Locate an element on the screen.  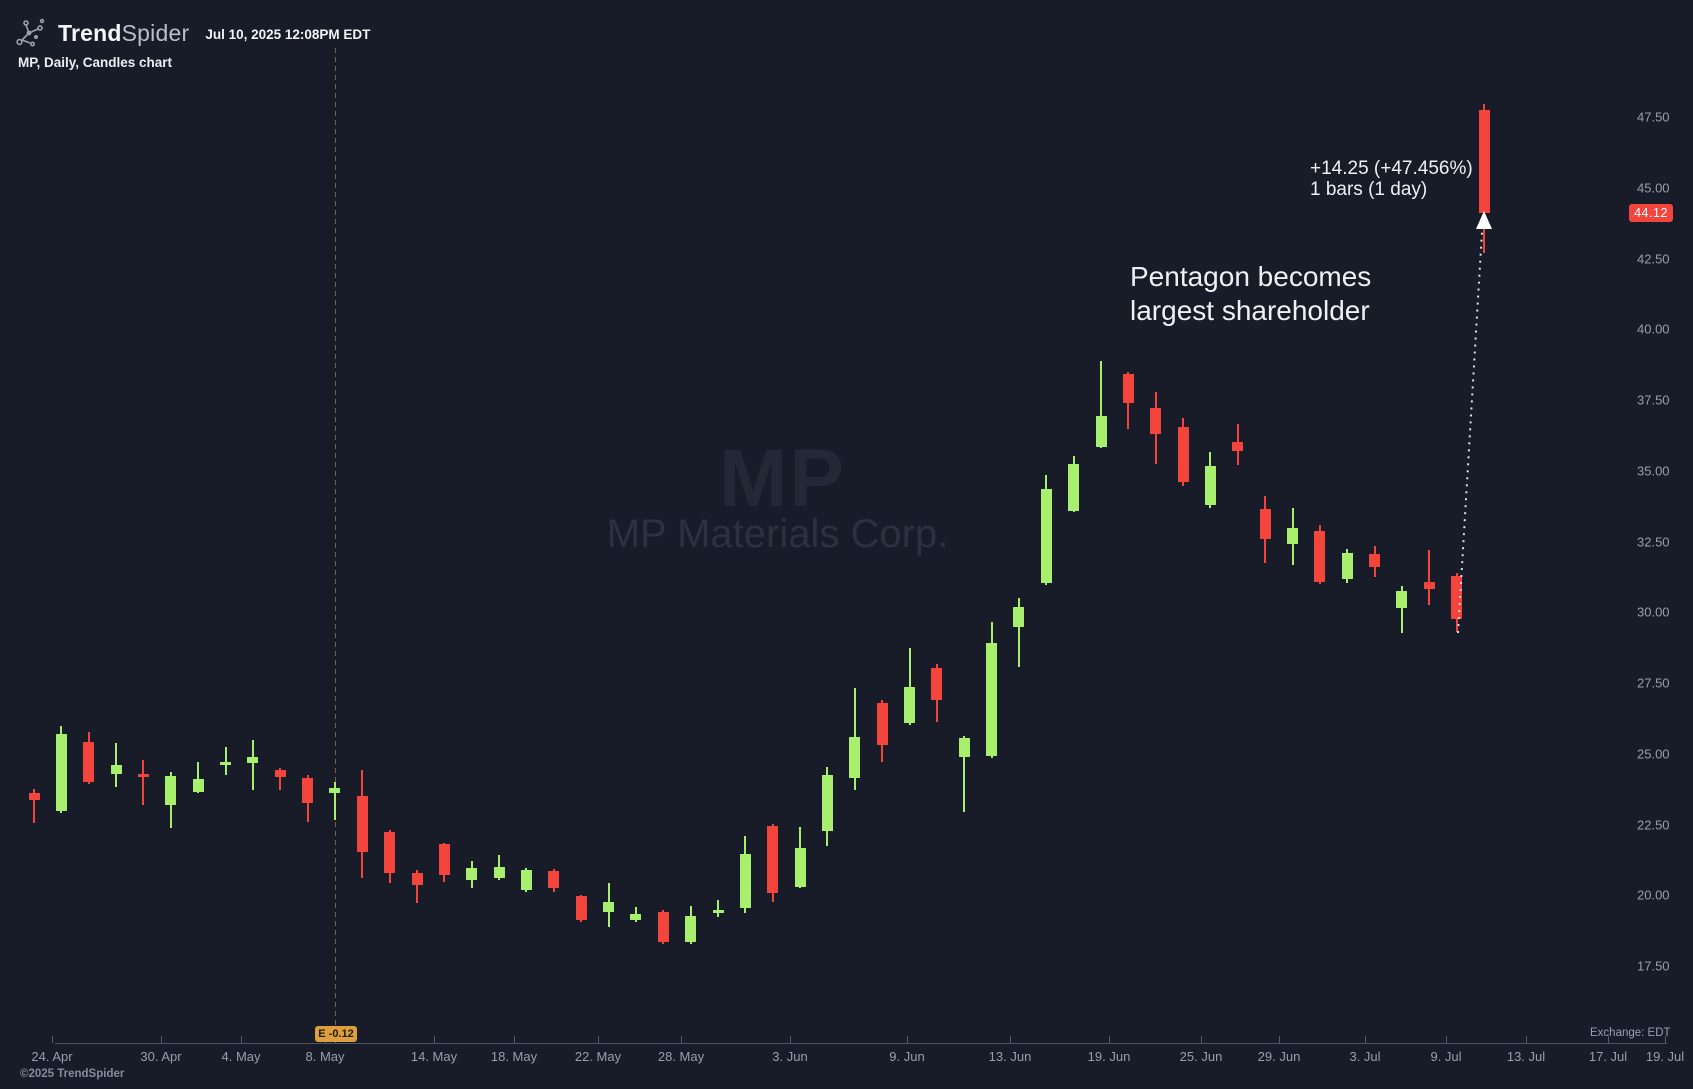
x-axis-label: 17. Jul is located at coordinates (1608, 1056).